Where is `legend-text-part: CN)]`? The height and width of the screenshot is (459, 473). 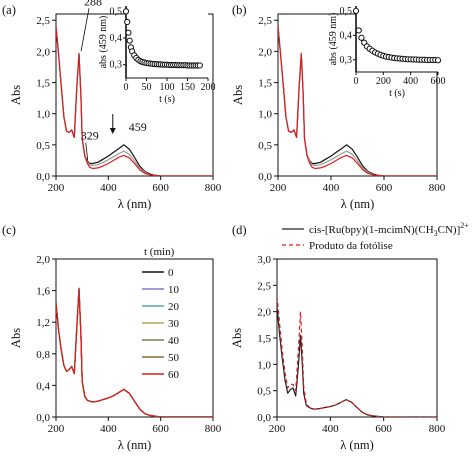
legend-text-part: CN)] is located at coordinates (449, 230).